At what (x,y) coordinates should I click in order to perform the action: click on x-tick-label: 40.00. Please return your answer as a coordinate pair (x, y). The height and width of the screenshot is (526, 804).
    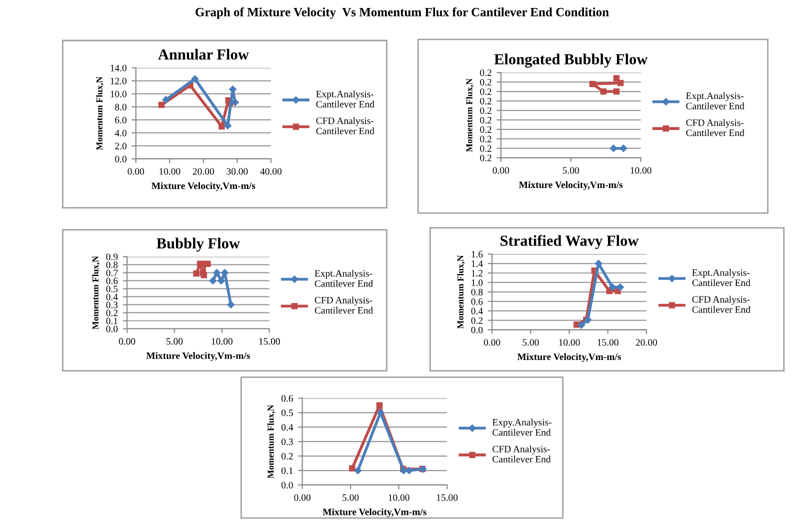
    Looking at the image, I should click on (271, 171).